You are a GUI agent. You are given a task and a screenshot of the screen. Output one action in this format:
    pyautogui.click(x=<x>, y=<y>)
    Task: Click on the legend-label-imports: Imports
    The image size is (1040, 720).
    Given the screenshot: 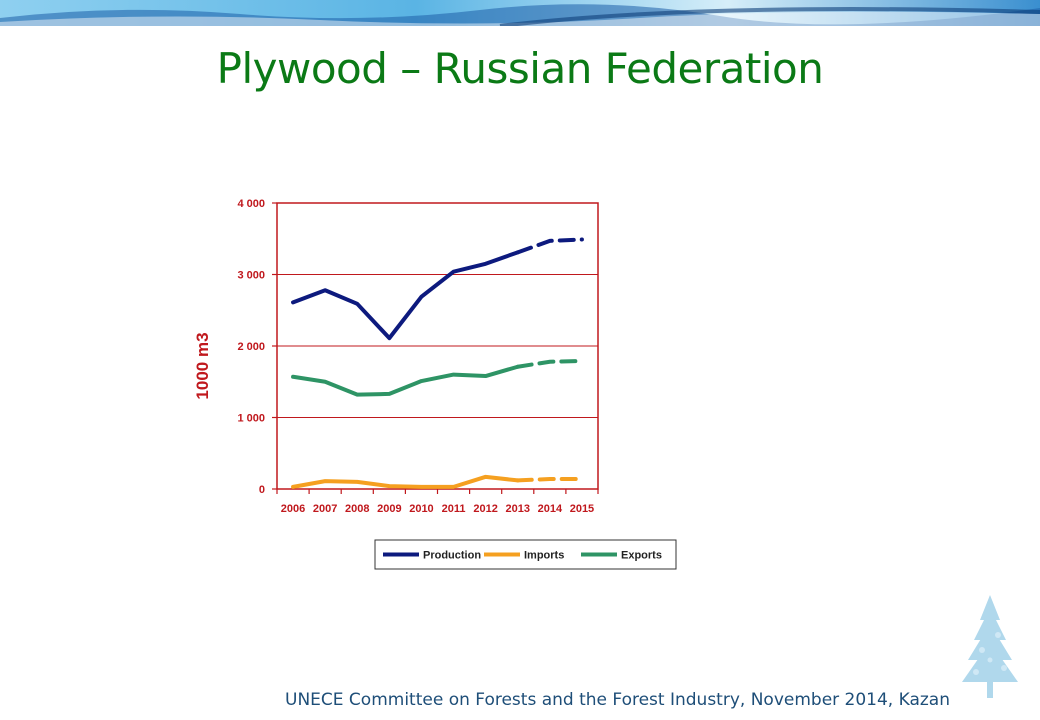 What is the action you would take?
    pyautogui.click(x=544, y=556)
    